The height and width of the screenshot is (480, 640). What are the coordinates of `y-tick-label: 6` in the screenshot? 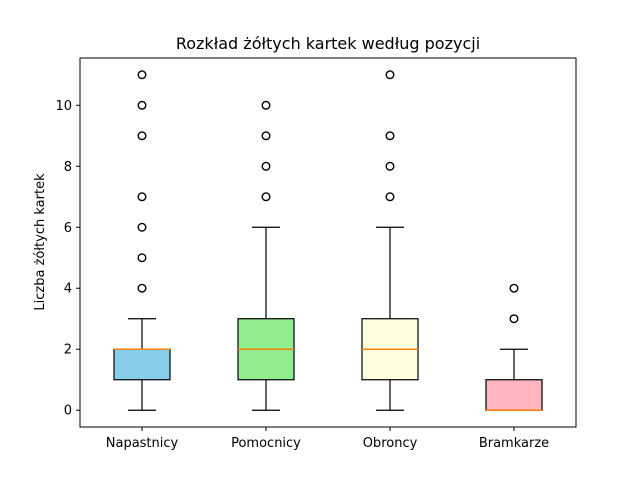 It's located at (68, 228).